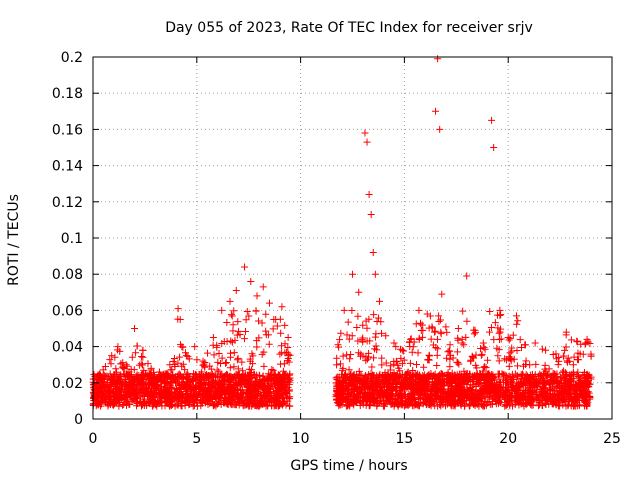 The width and height of the screenshot is (640, 480). I want to click on y-tick-label: 0.2, so click(72, 58).